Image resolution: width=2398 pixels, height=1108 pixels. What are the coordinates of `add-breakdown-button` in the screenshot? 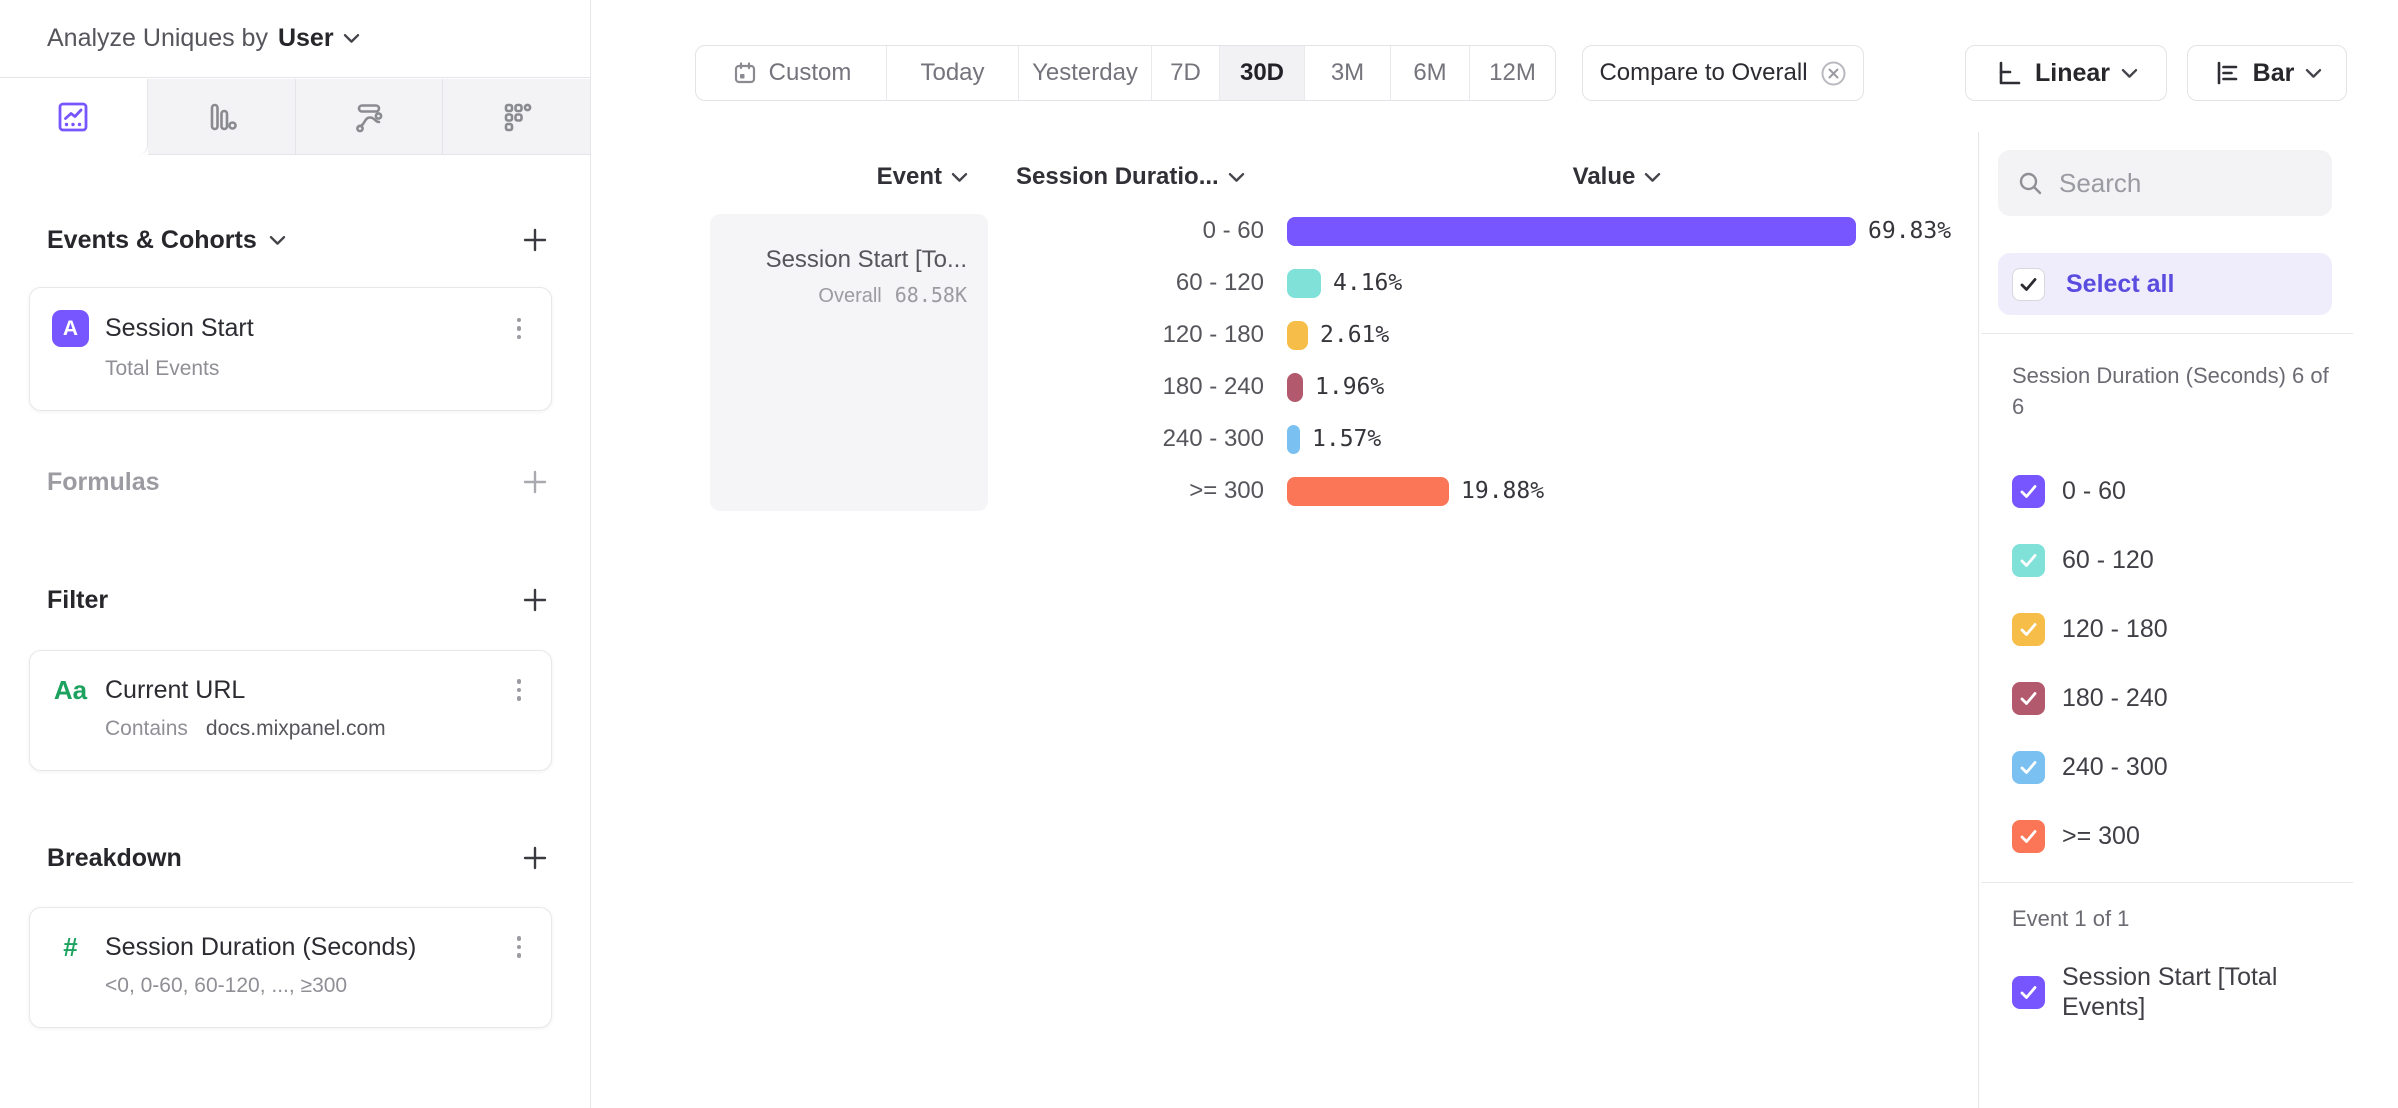 It's located at (535, 858).